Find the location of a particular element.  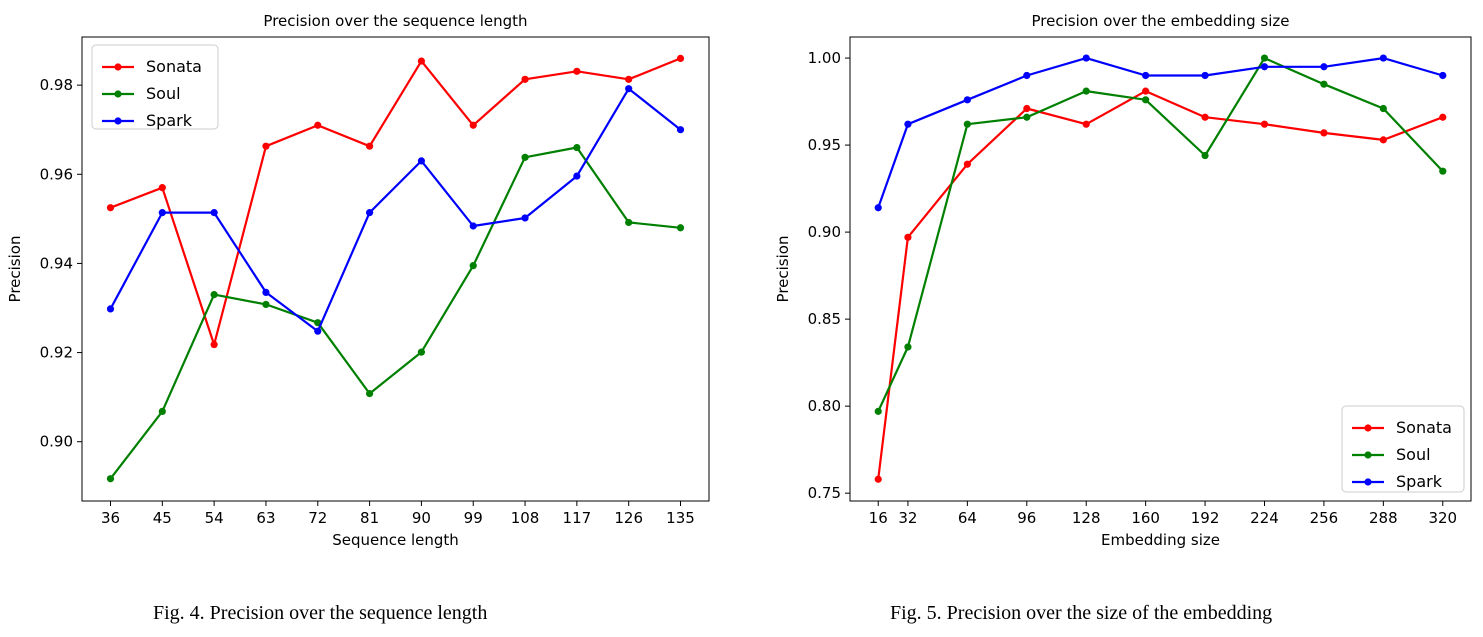

x-tick-label: 135 is located at coordinates (680, 518).